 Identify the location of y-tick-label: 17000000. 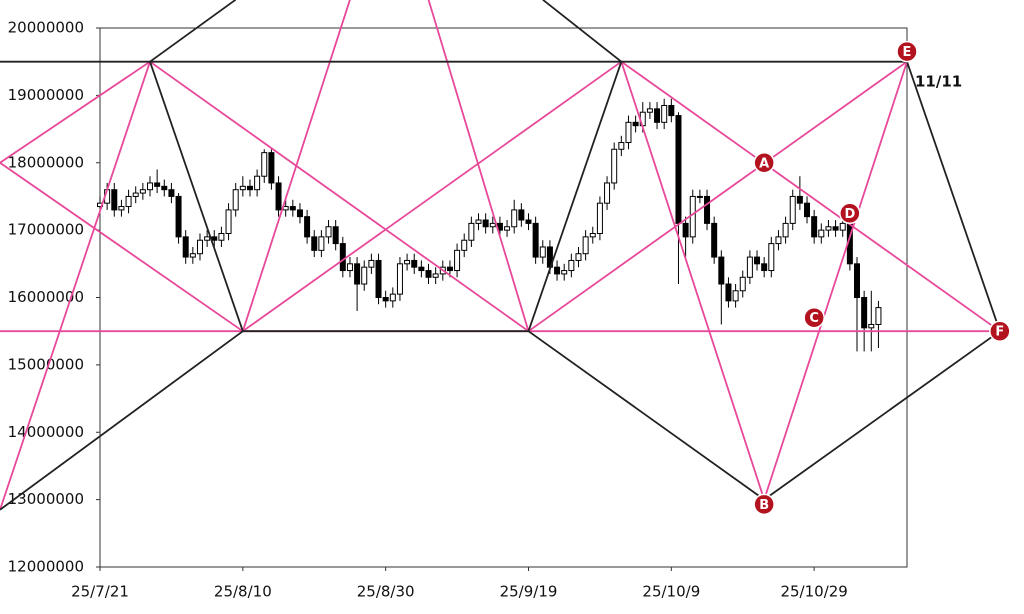
(46, 230).